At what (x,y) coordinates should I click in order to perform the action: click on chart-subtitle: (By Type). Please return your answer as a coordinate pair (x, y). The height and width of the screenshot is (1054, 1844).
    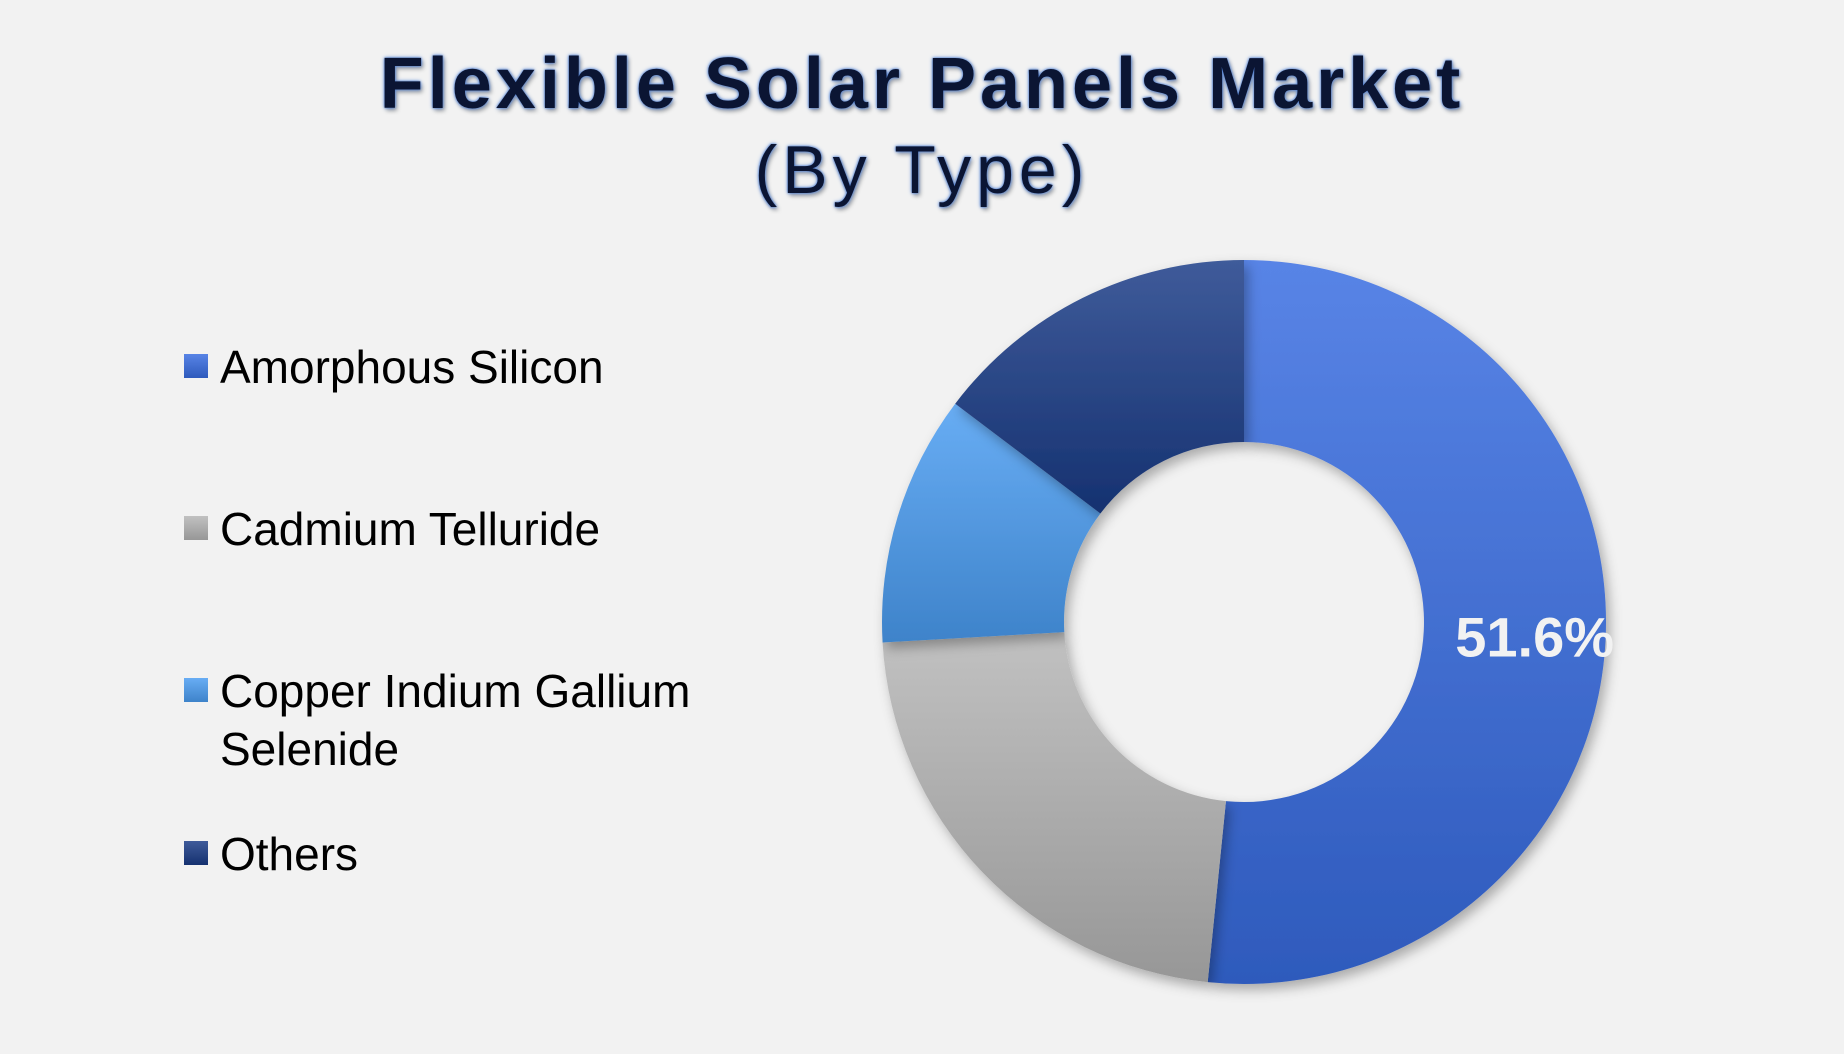
    Looking at the image, I should click on (922, 170).